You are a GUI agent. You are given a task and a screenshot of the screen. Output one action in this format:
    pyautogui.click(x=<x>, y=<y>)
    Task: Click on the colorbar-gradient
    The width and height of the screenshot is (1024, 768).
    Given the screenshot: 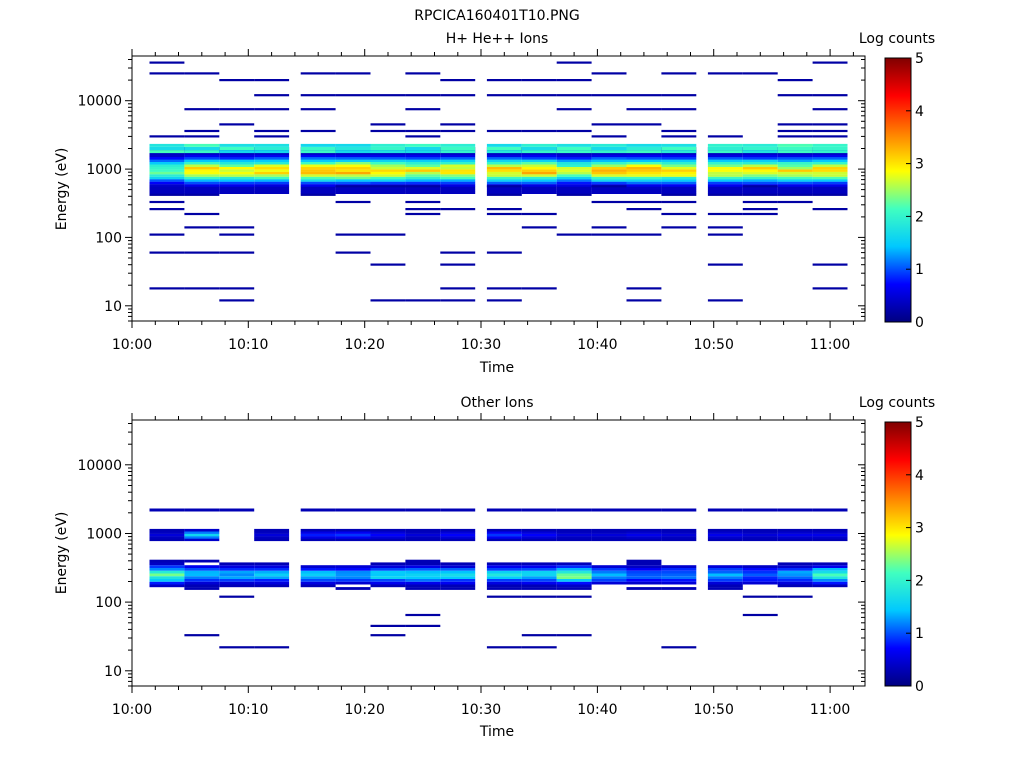 What is the action you would take?
    pyautogui.click(x=898, y=554)
    